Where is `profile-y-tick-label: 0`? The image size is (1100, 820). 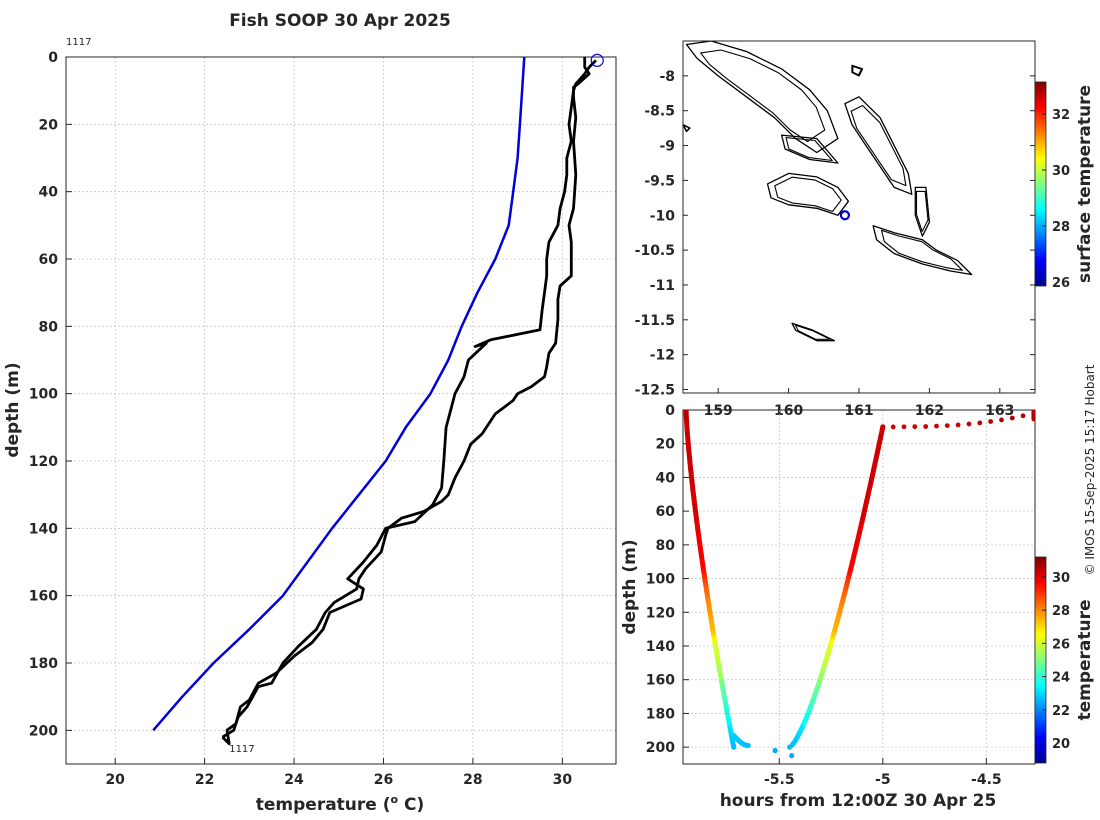
profile-y-tick-label: 0 is located at coordinates (53, 58).